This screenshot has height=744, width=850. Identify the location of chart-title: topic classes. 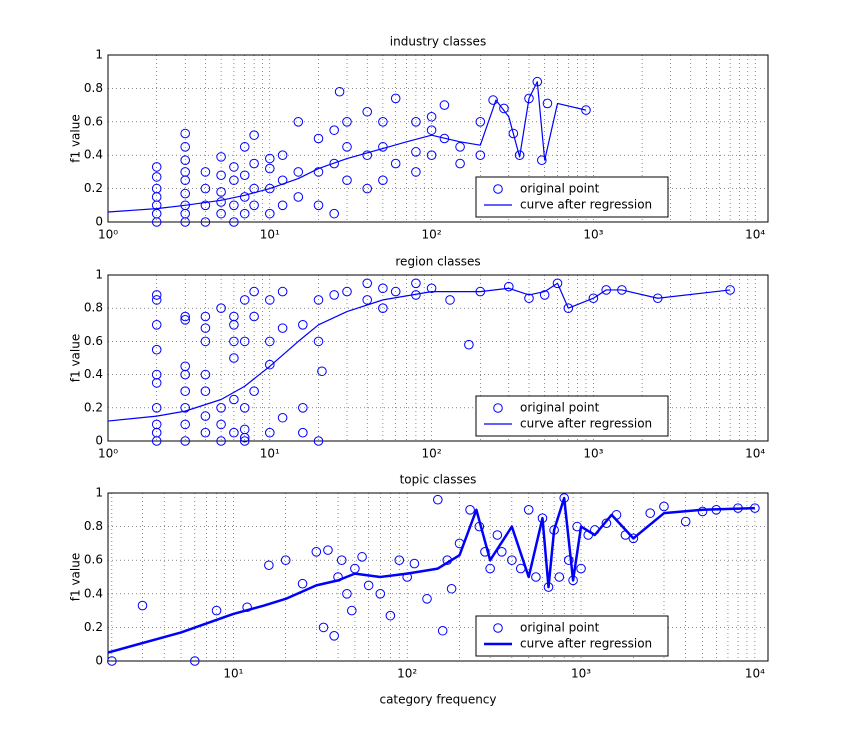
(438, 480).